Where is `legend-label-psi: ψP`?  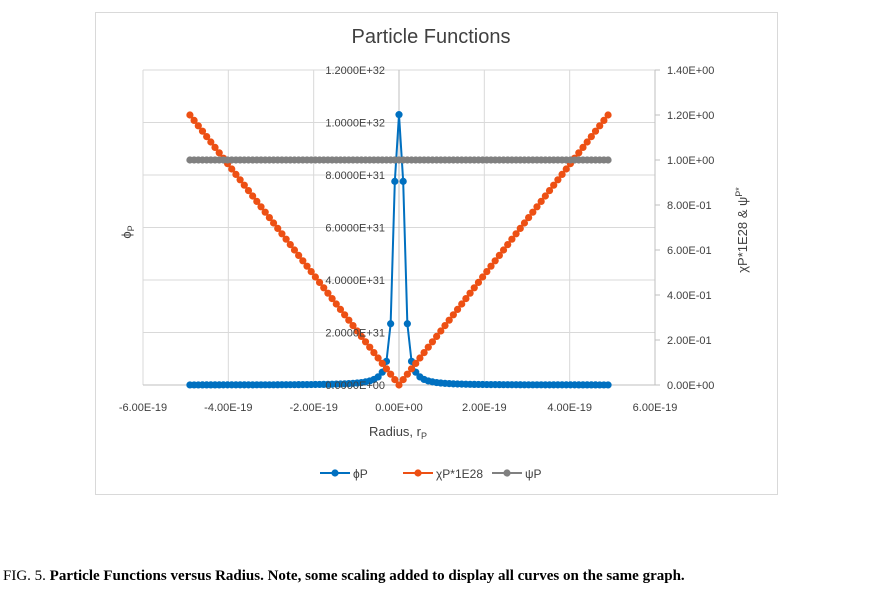
legend-label-psi: ψP is located at coordinates (533, 474).